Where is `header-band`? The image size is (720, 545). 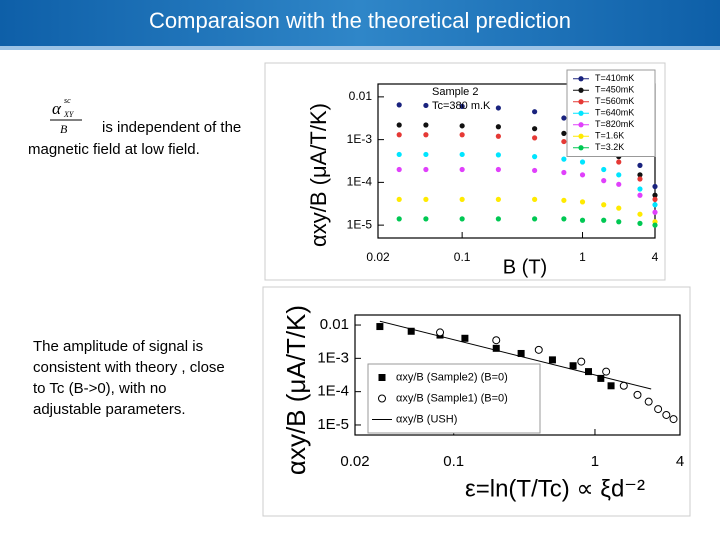
header-band is located at coordinates (360, 23).